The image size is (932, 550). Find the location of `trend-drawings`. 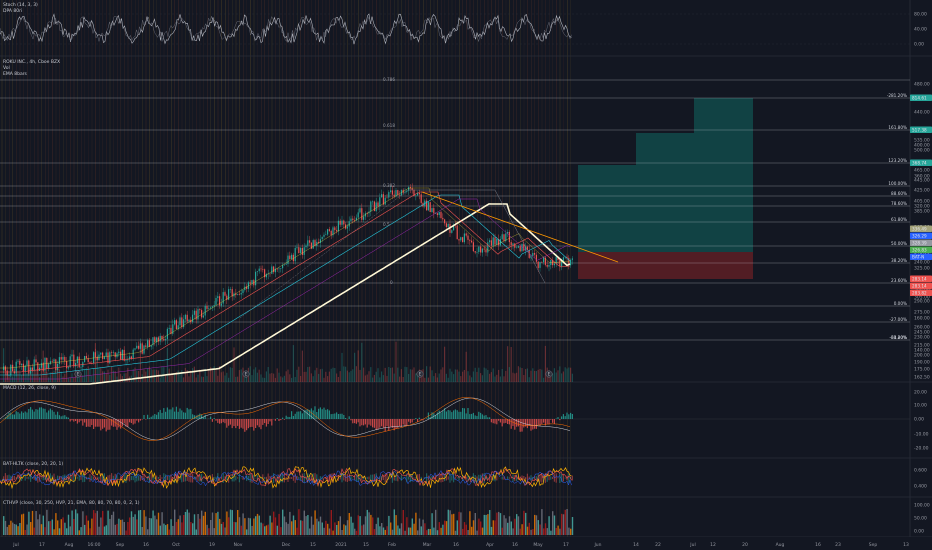

trend-drawings is located at coordinates (429, 254).